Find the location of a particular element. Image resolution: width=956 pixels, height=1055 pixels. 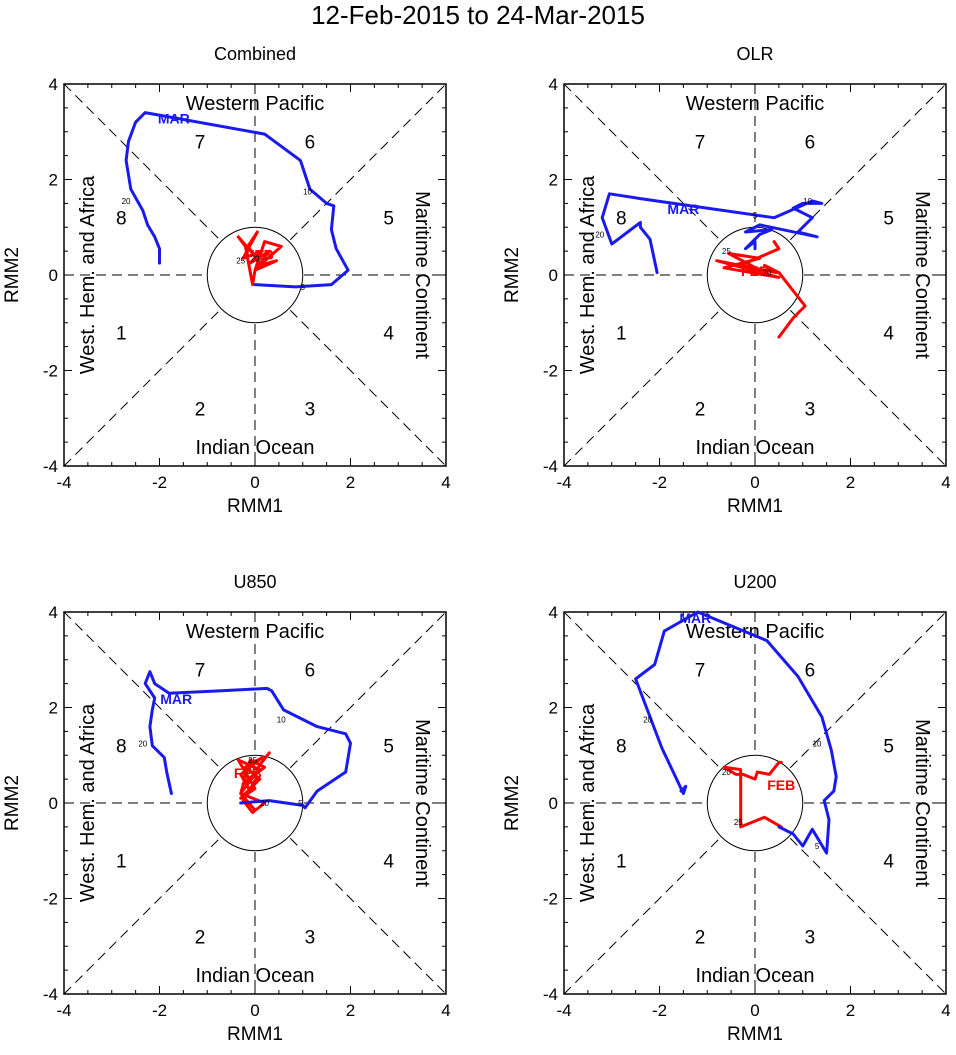

region-label-left: West. Hem. and Africa is located at coordinates (88, 802).